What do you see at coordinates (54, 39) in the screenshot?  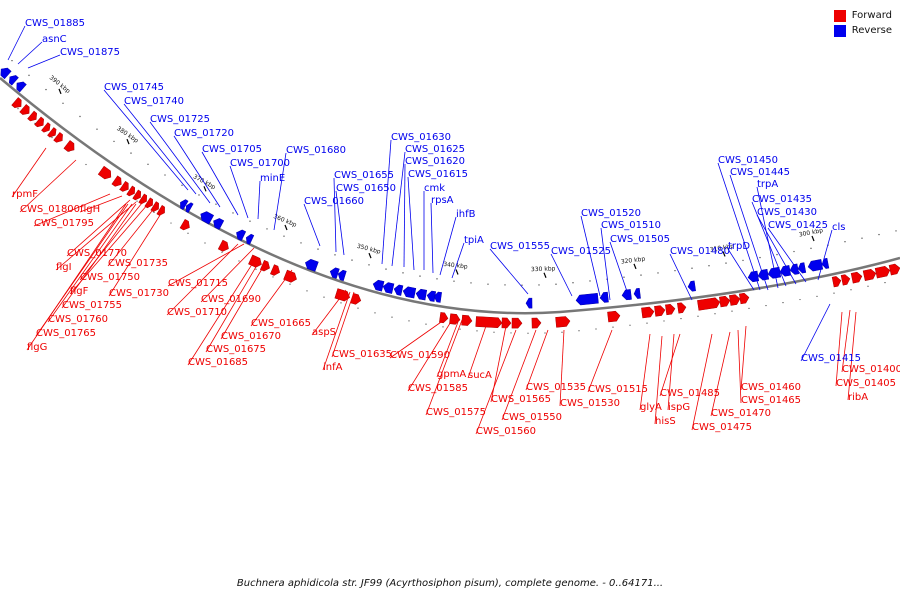 I see `gene-label: asnC` at bounding box center [54, 39].